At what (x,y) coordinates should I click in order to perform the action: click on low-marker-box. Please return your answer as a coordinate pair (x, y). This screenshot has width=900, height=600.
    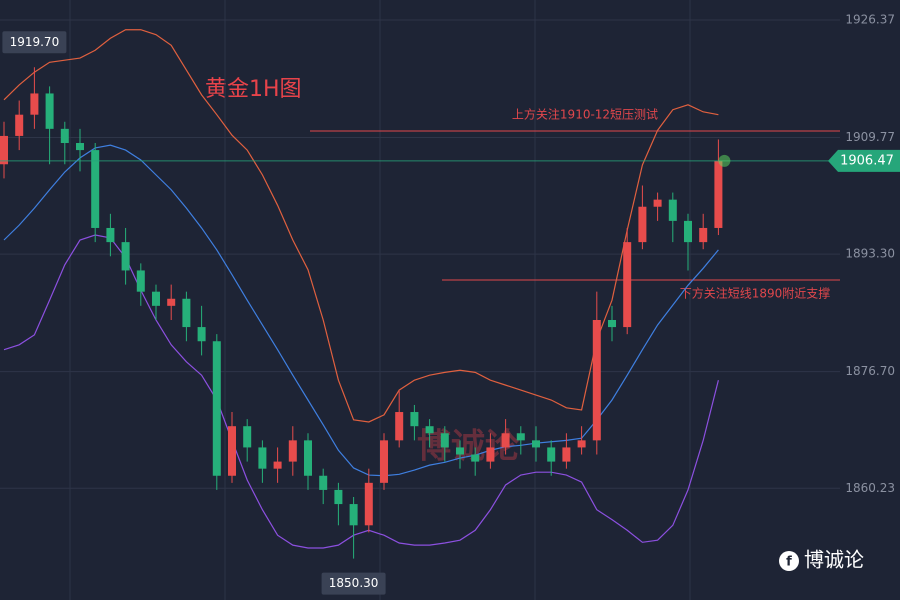
    Looking at the image, I should click on (353, 583).